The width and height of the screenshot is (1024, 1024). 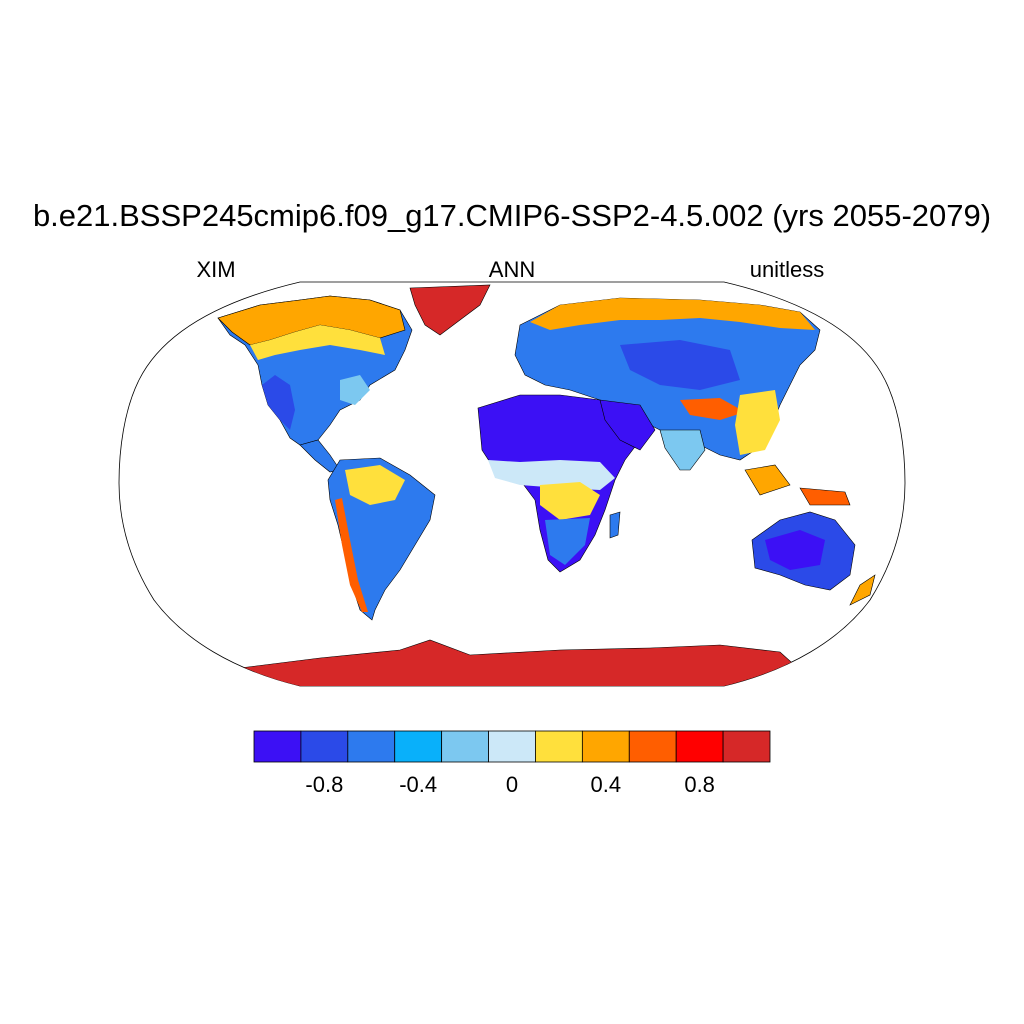 I want to click on central-africa-region, so click(x=570, y=501).